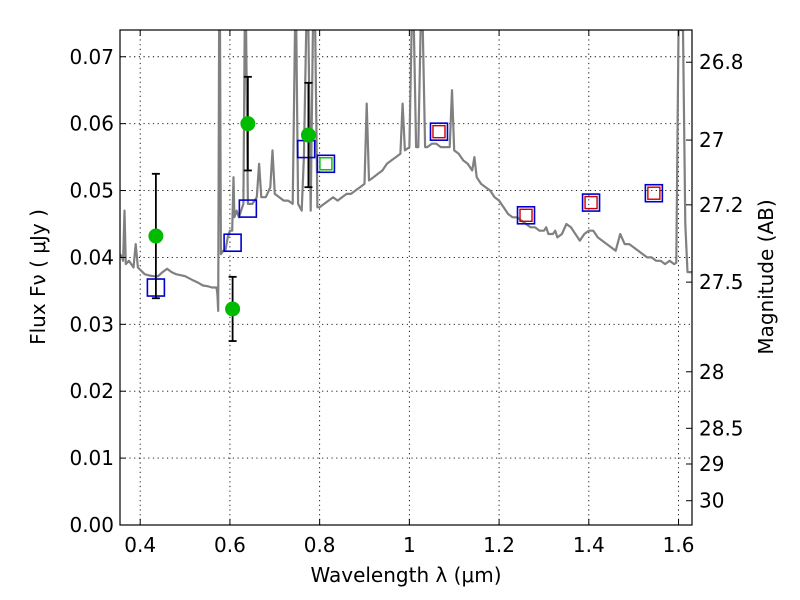 This screenshot has height=600, width=800. Describe the element at coordinates (91, 124) in the screenshot. I see `y-tick-label: 0.06` at that location.